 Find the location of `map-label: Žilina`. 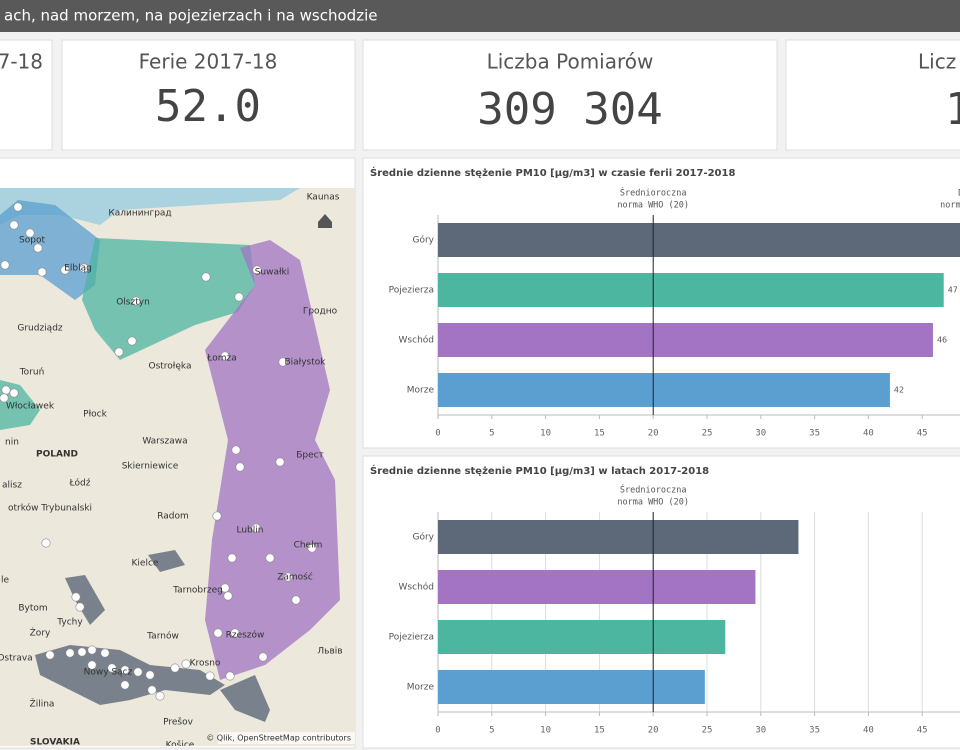

map-label: Žilina is located at coordinates (42, 704).